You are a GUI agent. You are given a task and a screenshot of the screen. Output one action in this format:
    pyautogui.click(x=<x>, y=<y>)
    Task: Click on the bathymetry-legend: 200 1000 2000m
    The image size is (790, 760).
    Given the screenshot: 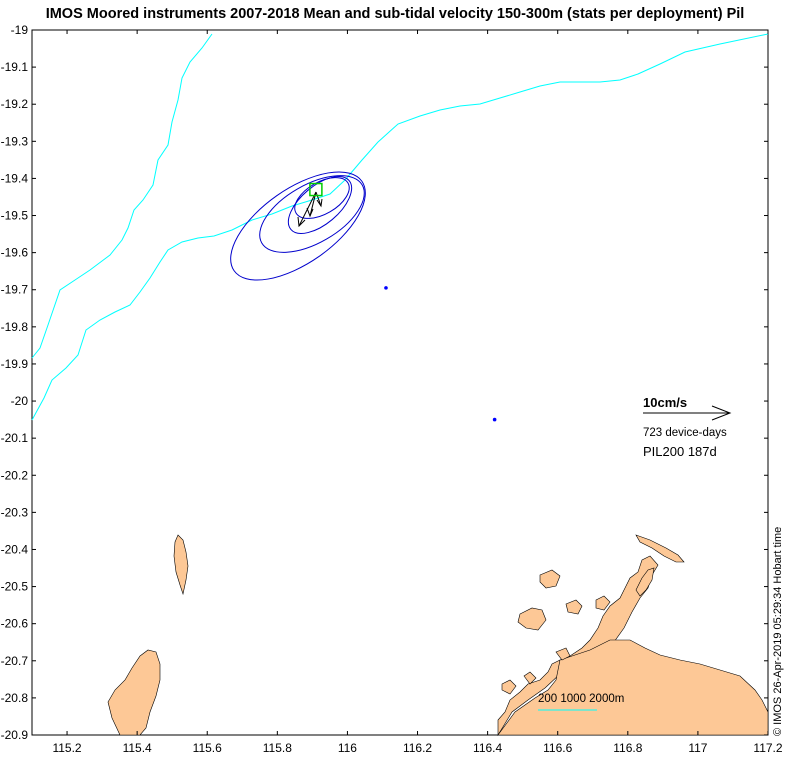 What is the action you would take?
    pyautogui.click(x=581, y=702)
    